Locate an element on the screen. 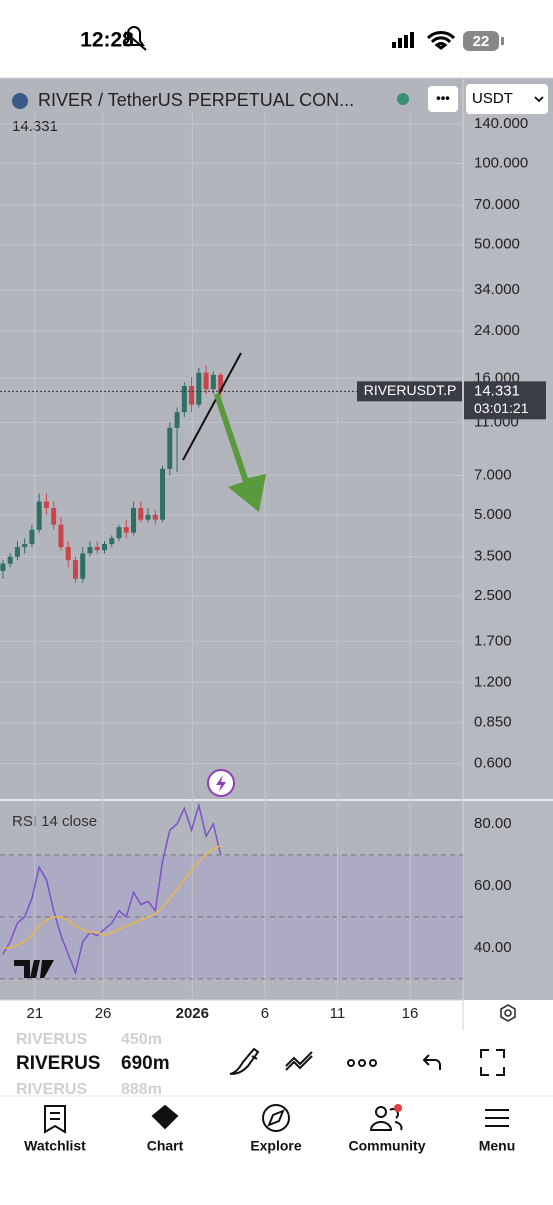 Image resolution: width=553 pixels, height=1205 pixels. settings-icon is located at coordinates (508, 1013).